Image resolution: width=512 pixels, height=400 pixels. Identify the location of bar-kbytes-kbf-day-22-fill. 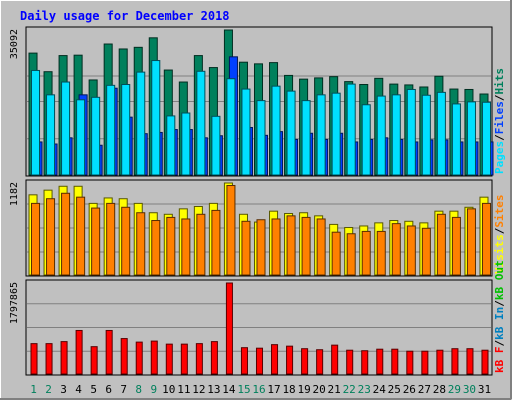
(350, 362).